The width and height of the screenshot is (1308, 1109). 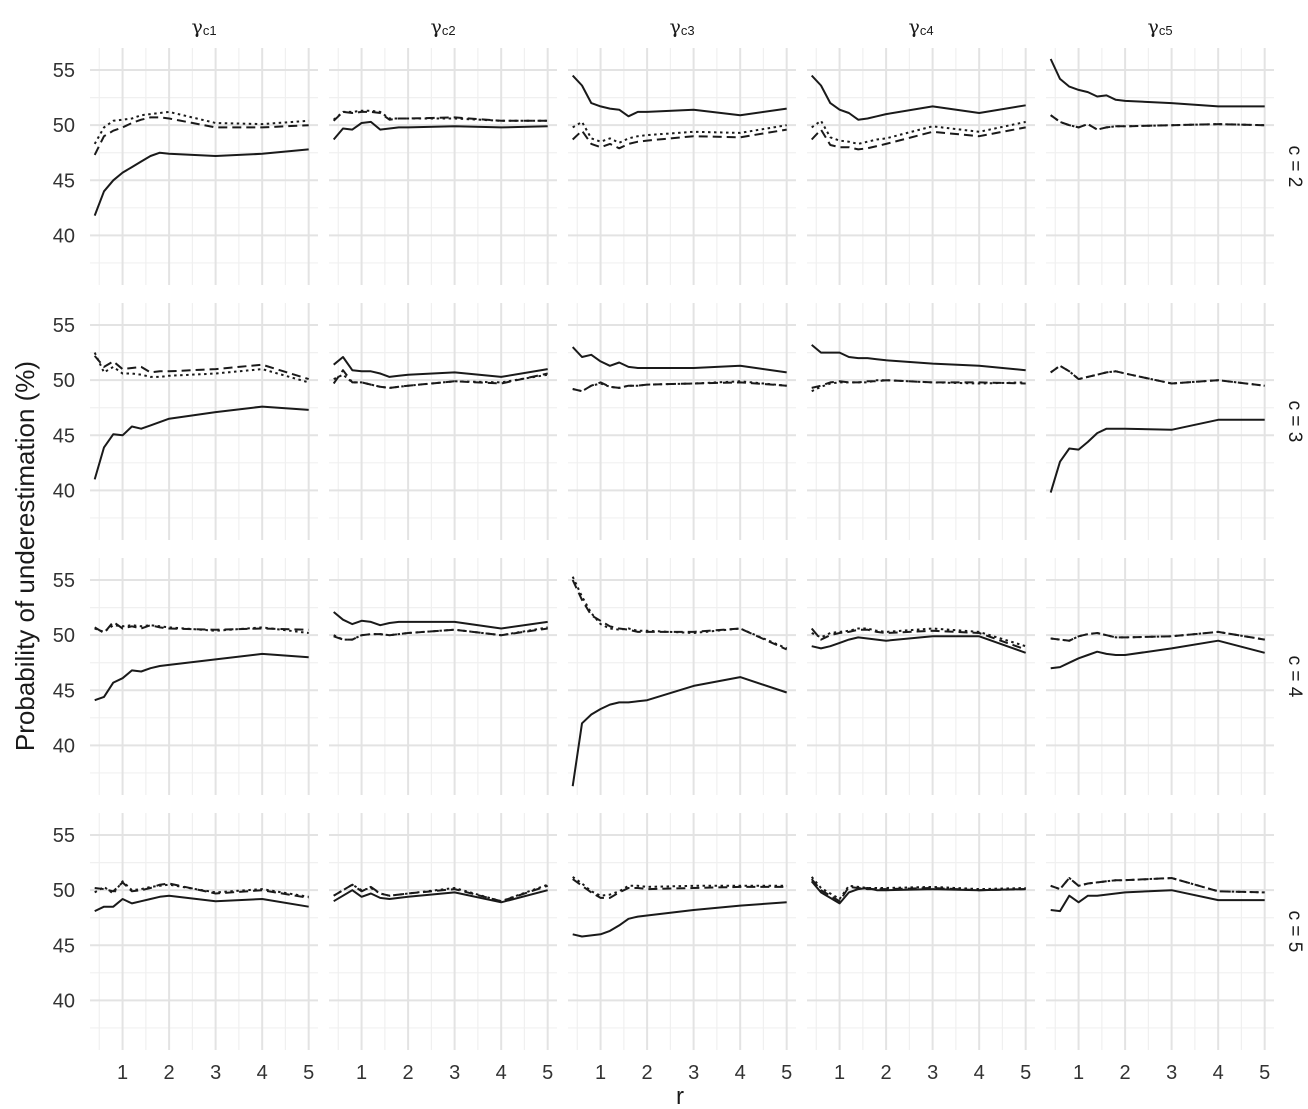 What do you see at coordinates (454, 1073) in the screenshot?
I see `x-tick-label: 3` at bounding box center [454, 1073].